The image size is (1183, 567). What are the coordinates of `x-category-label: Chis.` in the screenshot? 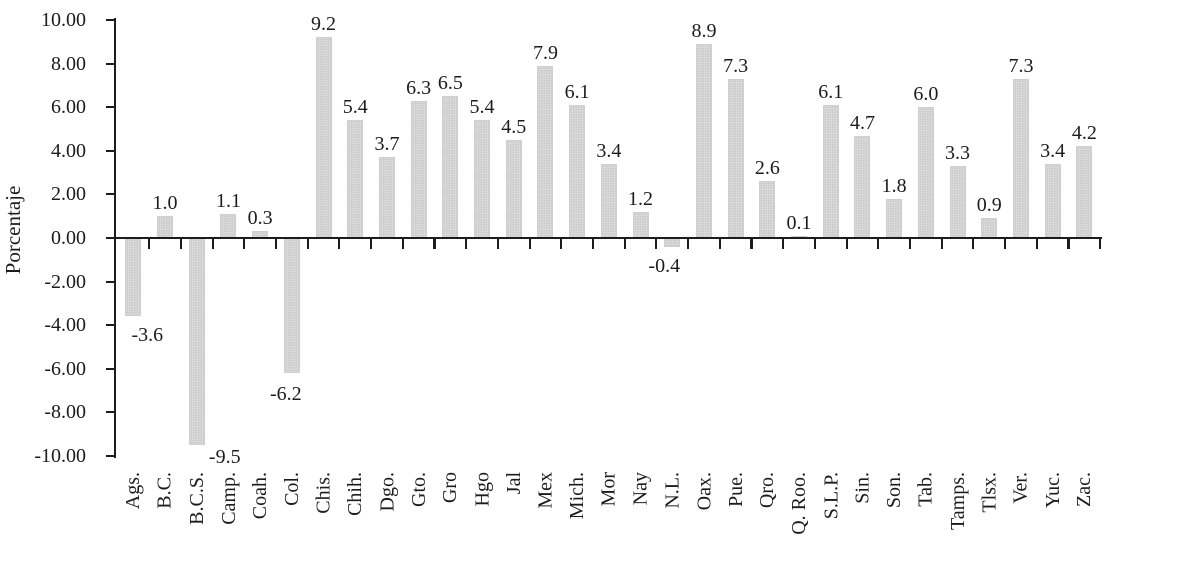 It's located at (323, 493).